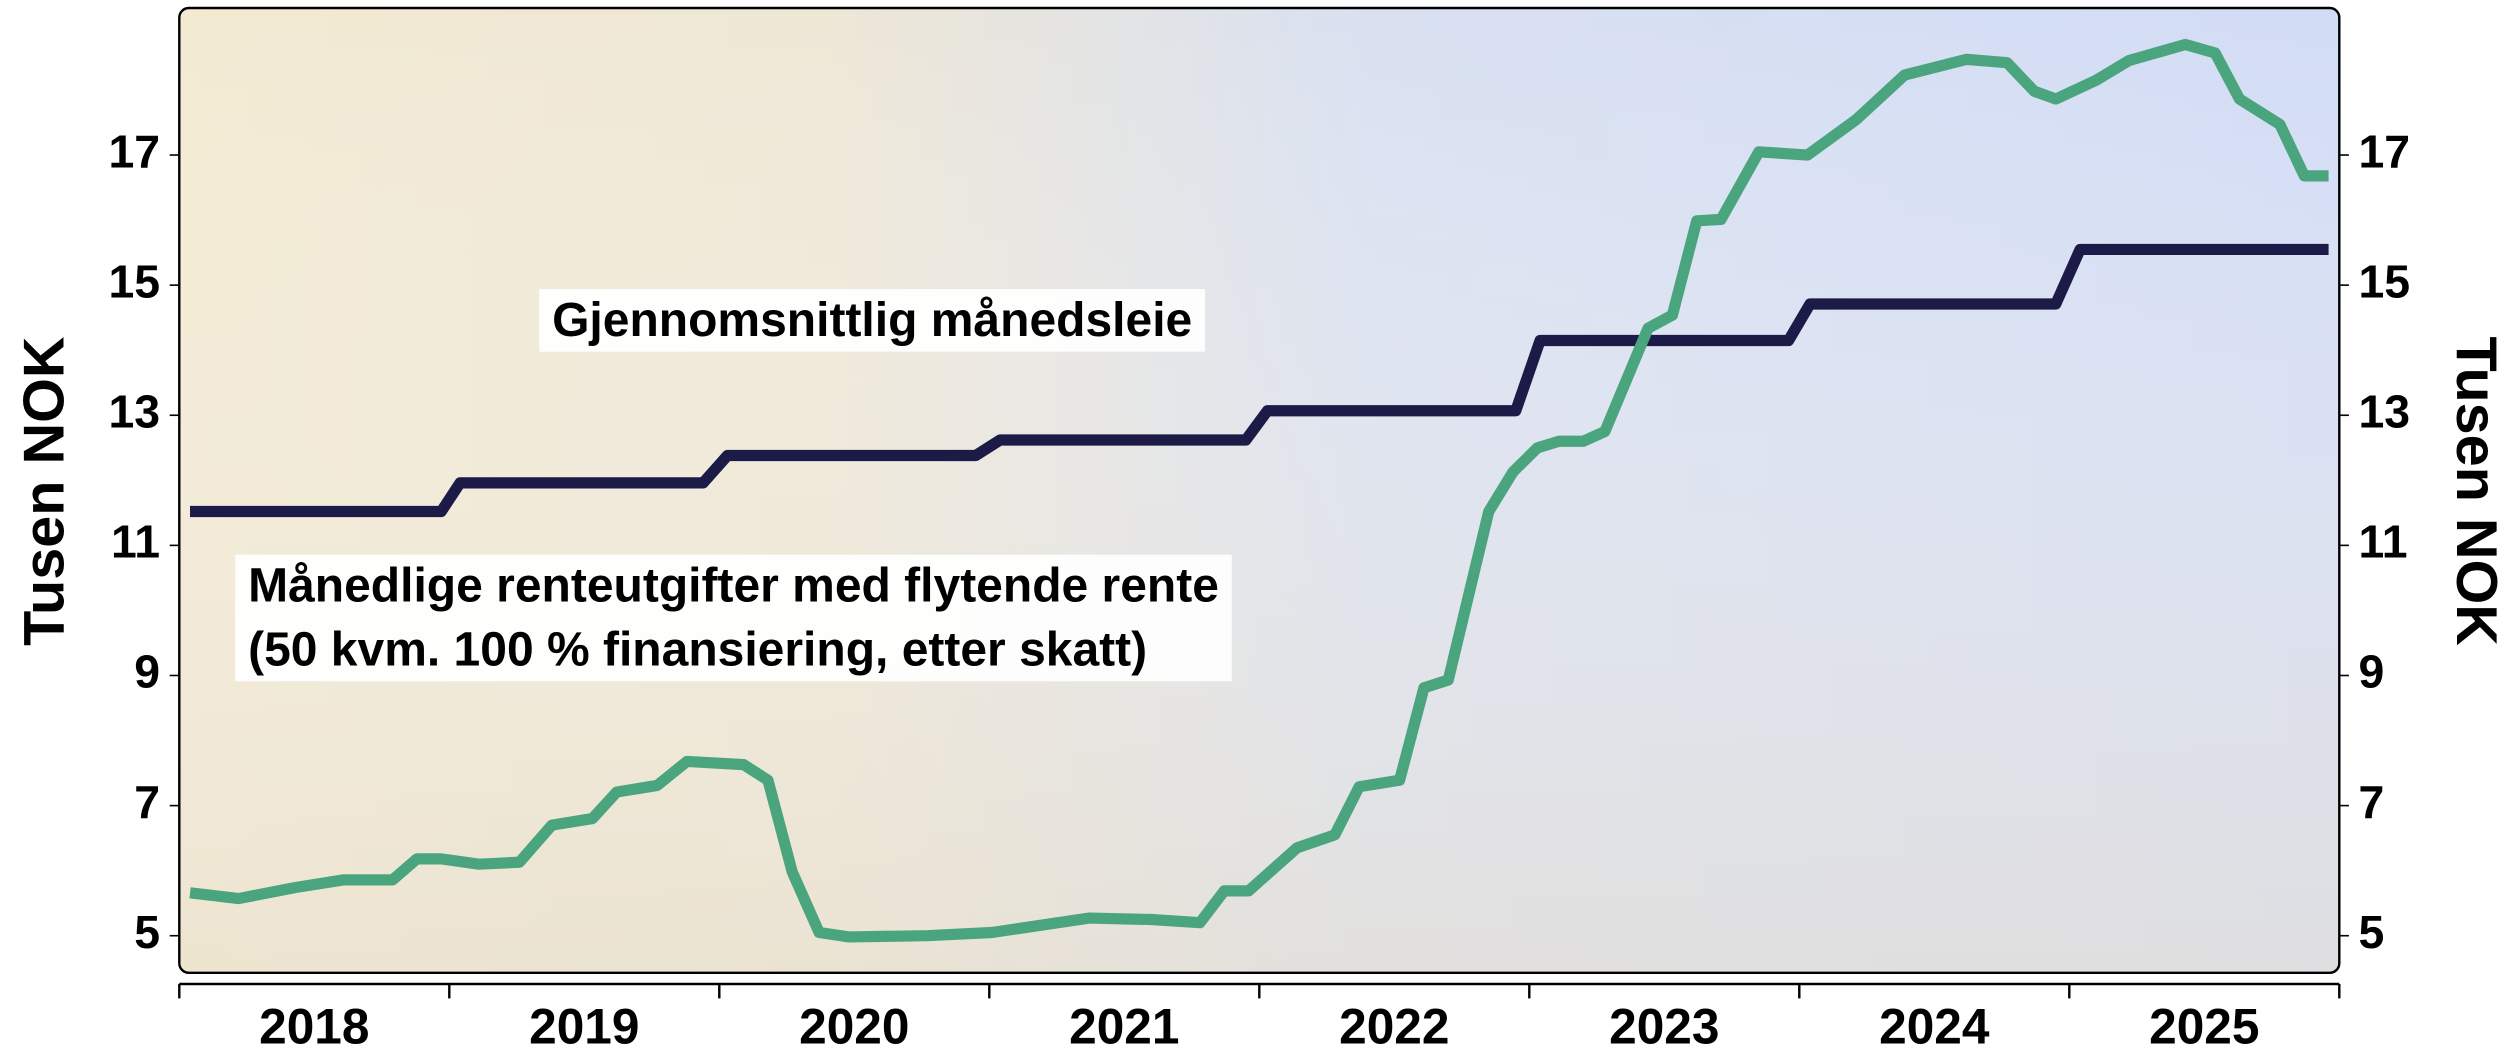 The height and width of the screenshot is (1056, 2509). Describe the element at coordinates (314, 1027) in the screenshot. I see `x-tick-label: 2018` at that location.